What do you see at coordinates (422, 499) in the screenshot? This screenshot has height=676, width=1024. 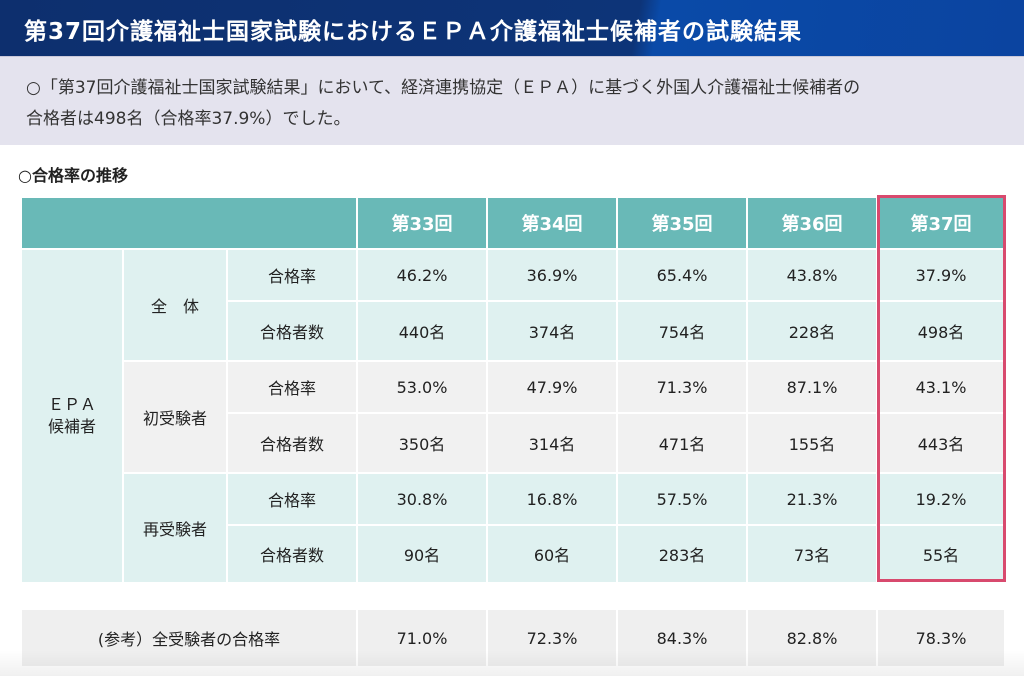 I see `table-cell: 30.8%` at bounding box center [422, 499].